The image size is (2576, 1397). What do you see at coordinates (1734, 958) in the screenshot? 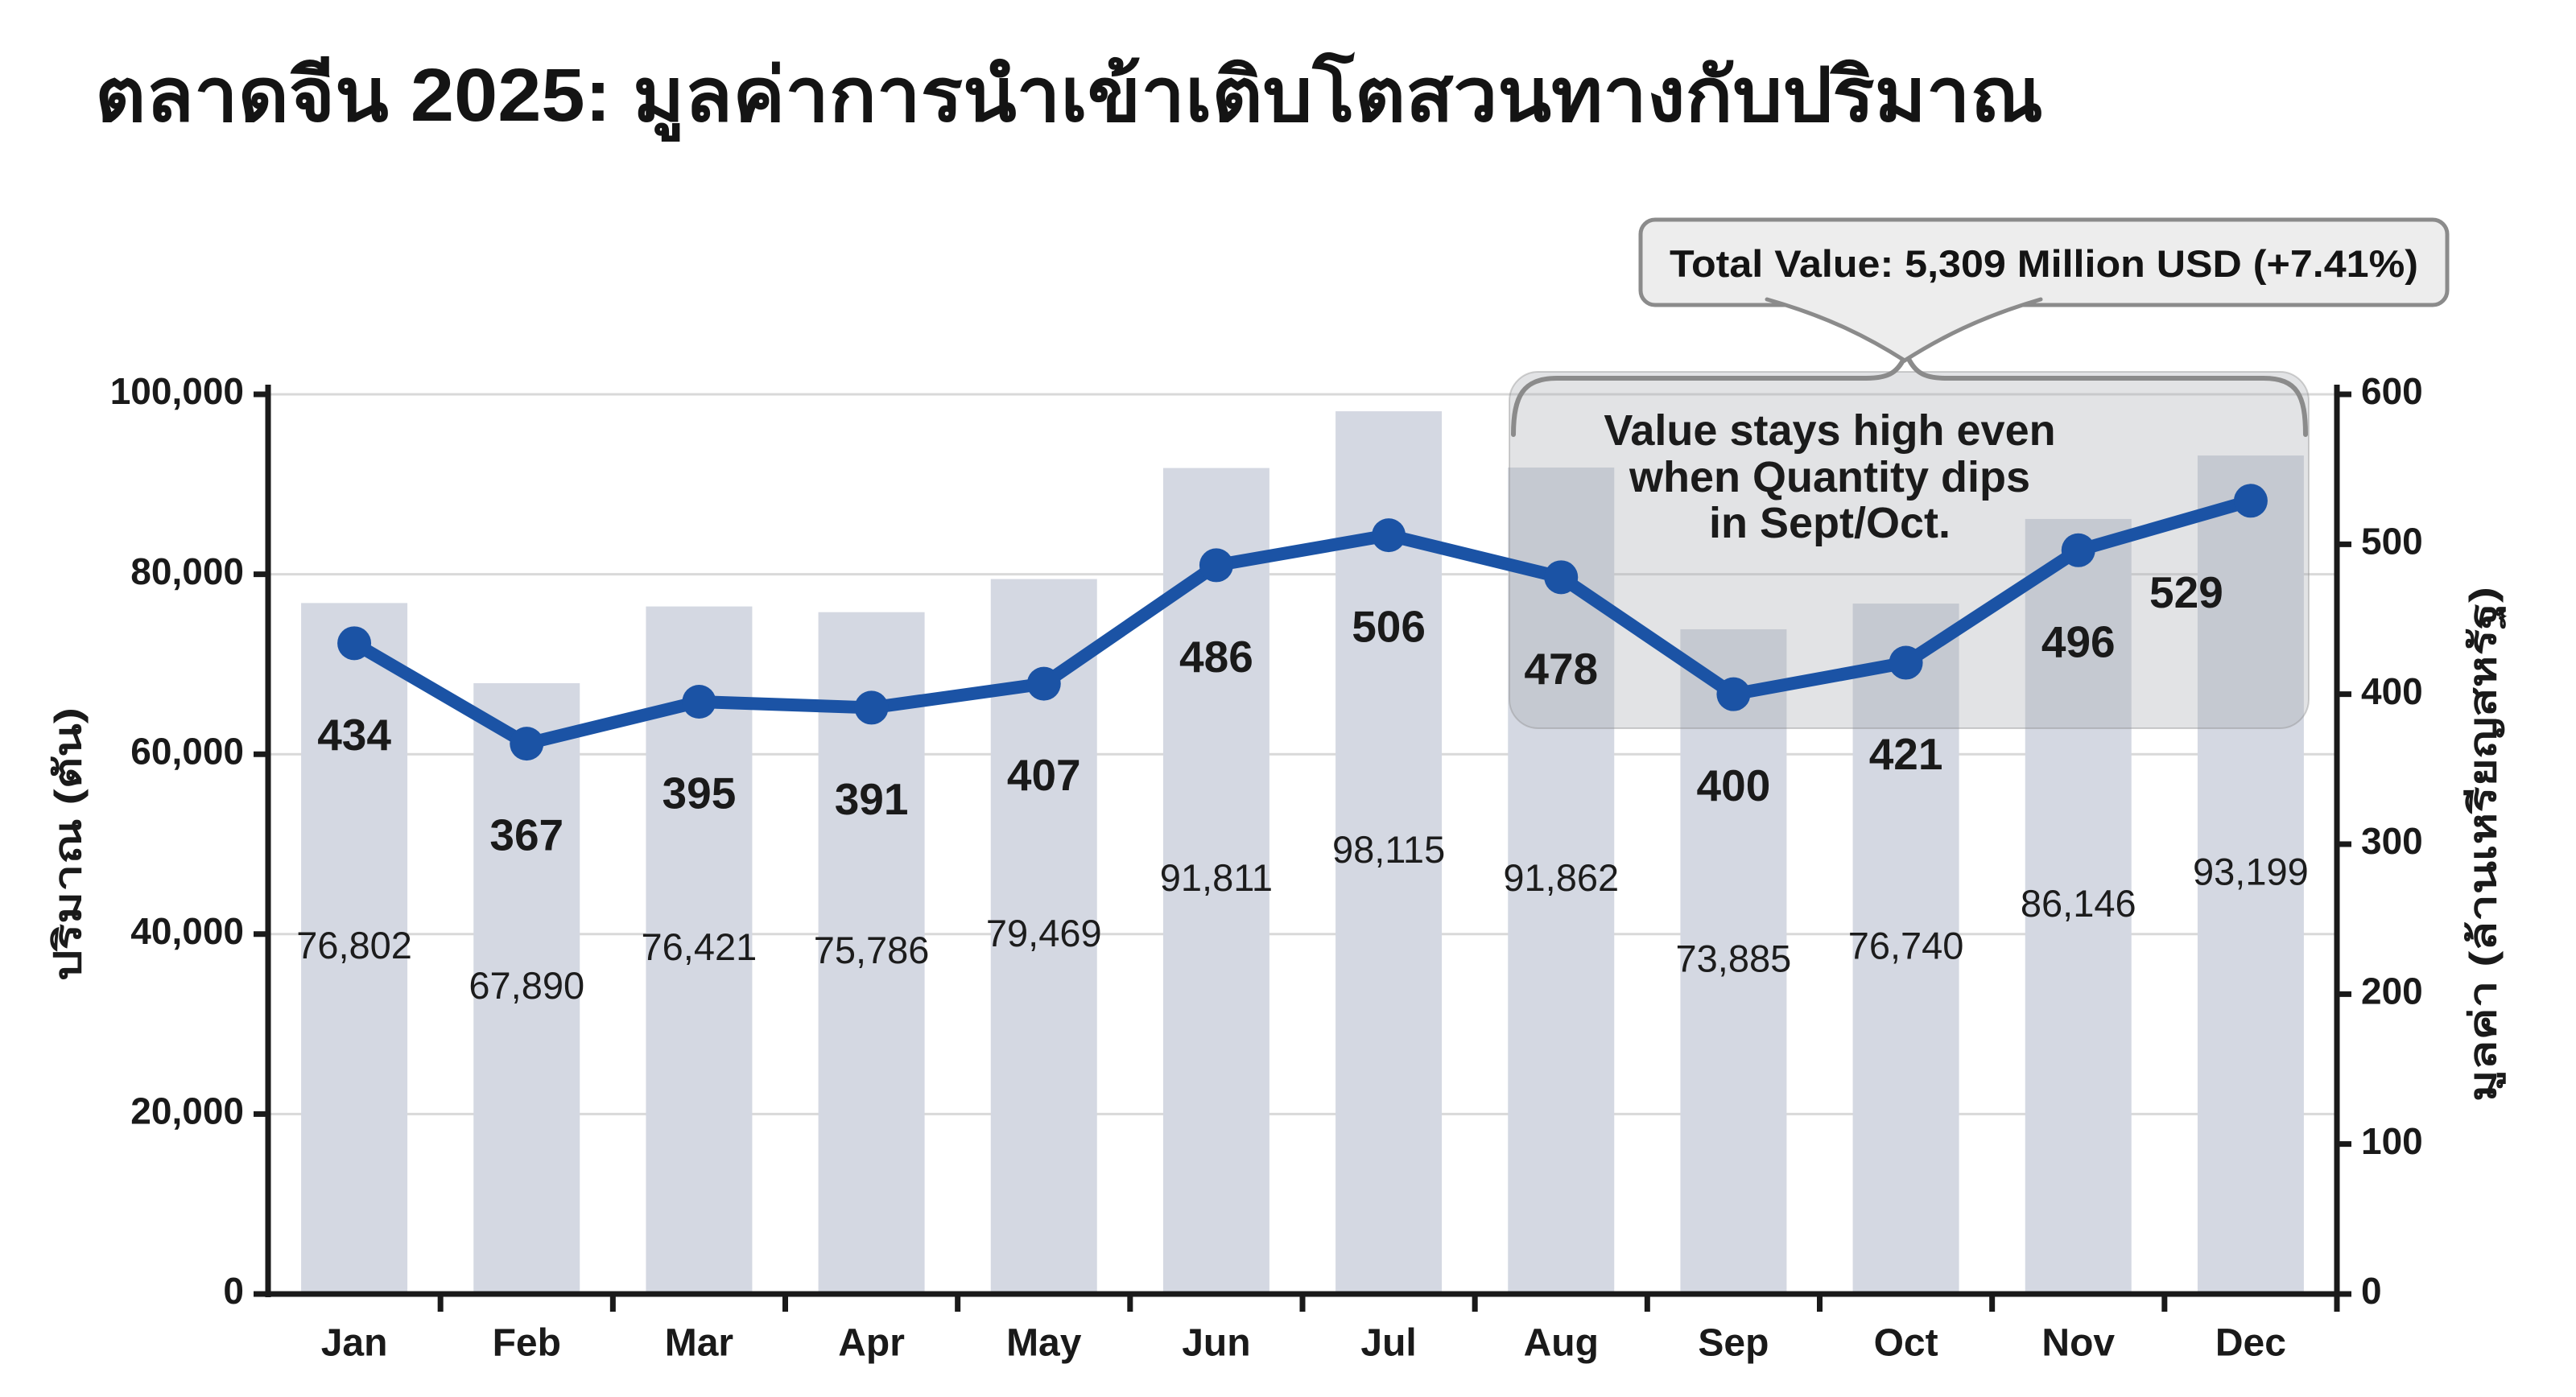
I see `bar-value-label: 73,885` at bounding box center [1734, 958].